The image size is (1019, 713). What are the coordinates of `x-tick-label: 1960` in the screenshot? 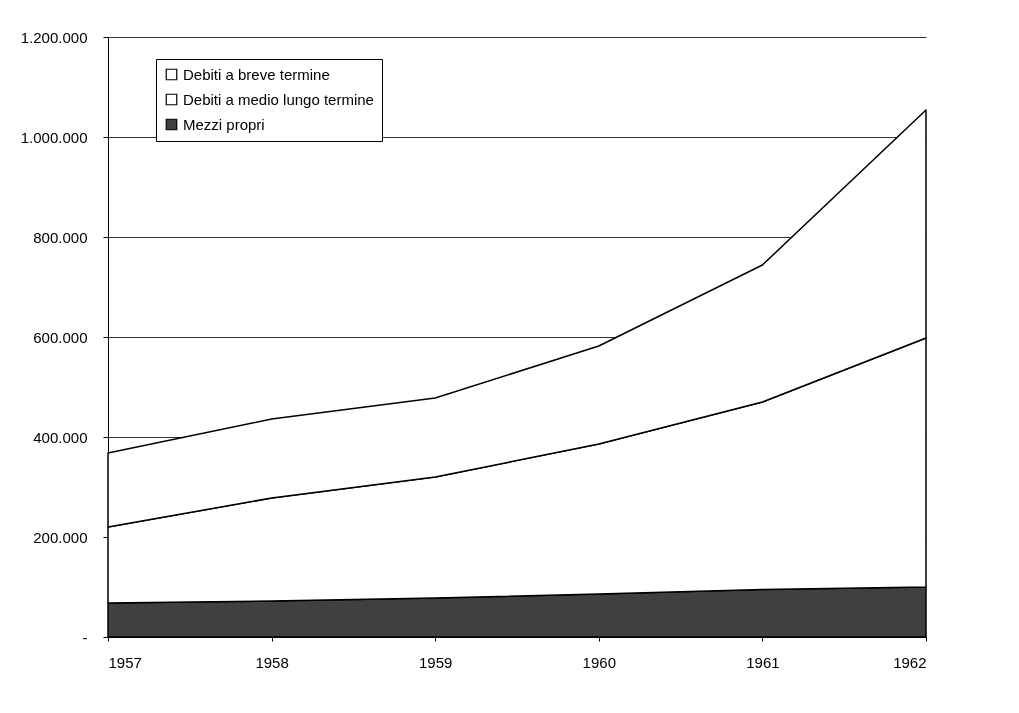 It's located at (599, 662).